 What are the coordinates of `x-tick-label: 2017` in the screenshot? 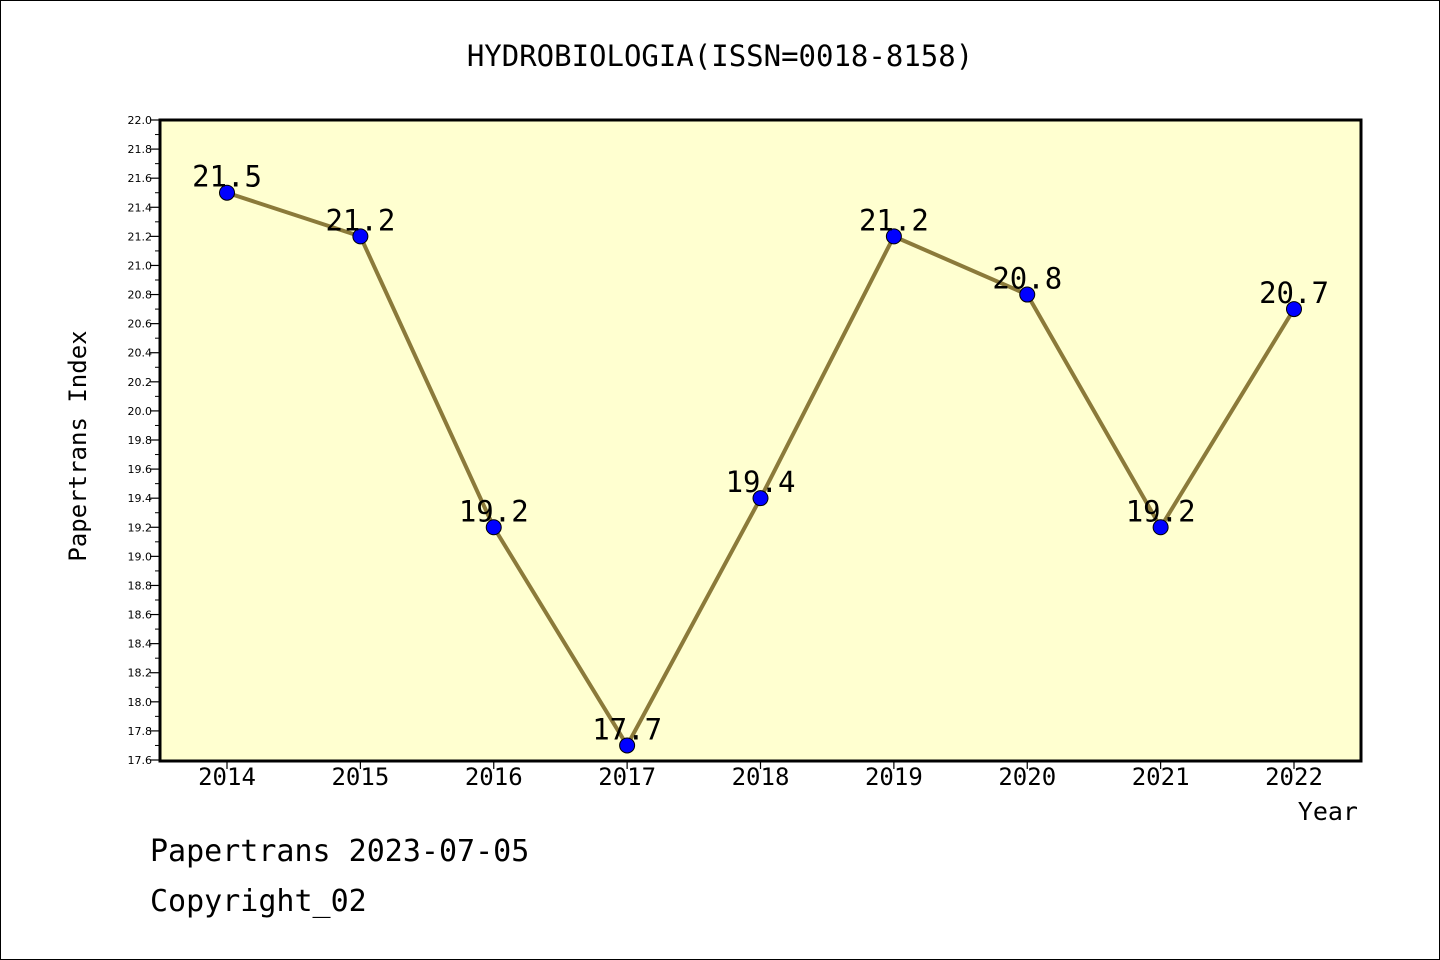 It's located at (627, 777).